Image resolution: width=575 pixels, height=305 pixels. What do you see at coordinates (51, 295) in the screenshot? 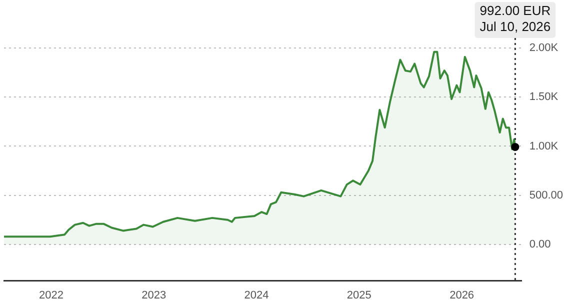
I see `x-tick-label: 2022` at bounding box center [51, 295].